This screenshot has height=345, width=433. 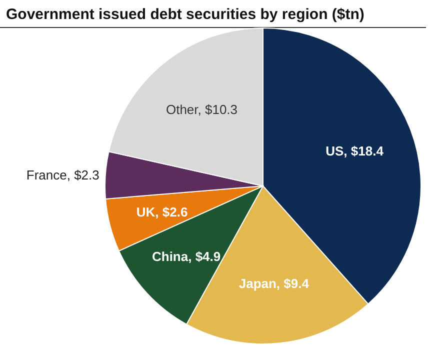 What do you see at coordinates (63, 174) in the screenshot?
I see `slice-label: France, $2.3` at bounding box center [63, 174].